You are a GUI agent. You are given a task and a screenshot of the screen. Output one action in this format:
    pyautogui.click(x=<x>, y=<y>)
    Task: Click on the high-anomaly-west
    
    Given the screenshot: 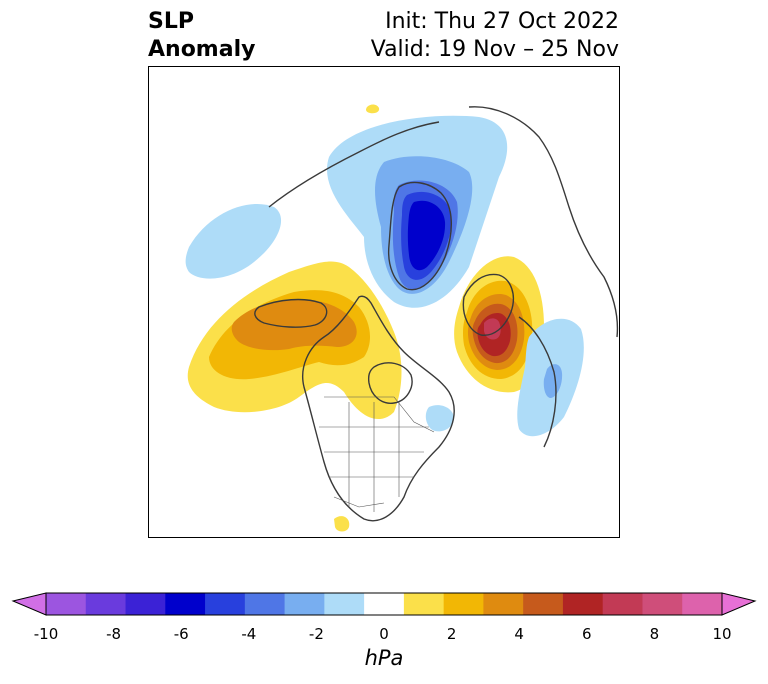 What is the action you would take?
    pyautogui.click(x=294, y=340)
    